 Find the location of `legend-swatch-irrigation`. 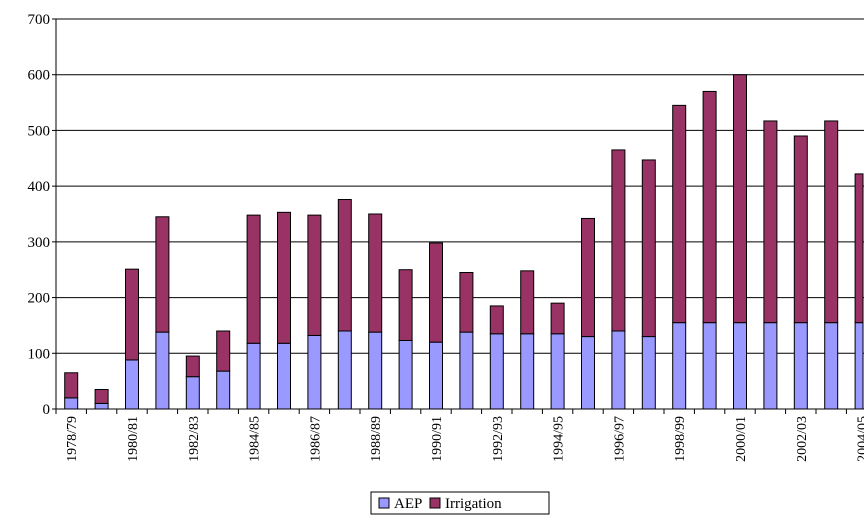

legend-swatch-irrigation is located at coordinates (435, 503).